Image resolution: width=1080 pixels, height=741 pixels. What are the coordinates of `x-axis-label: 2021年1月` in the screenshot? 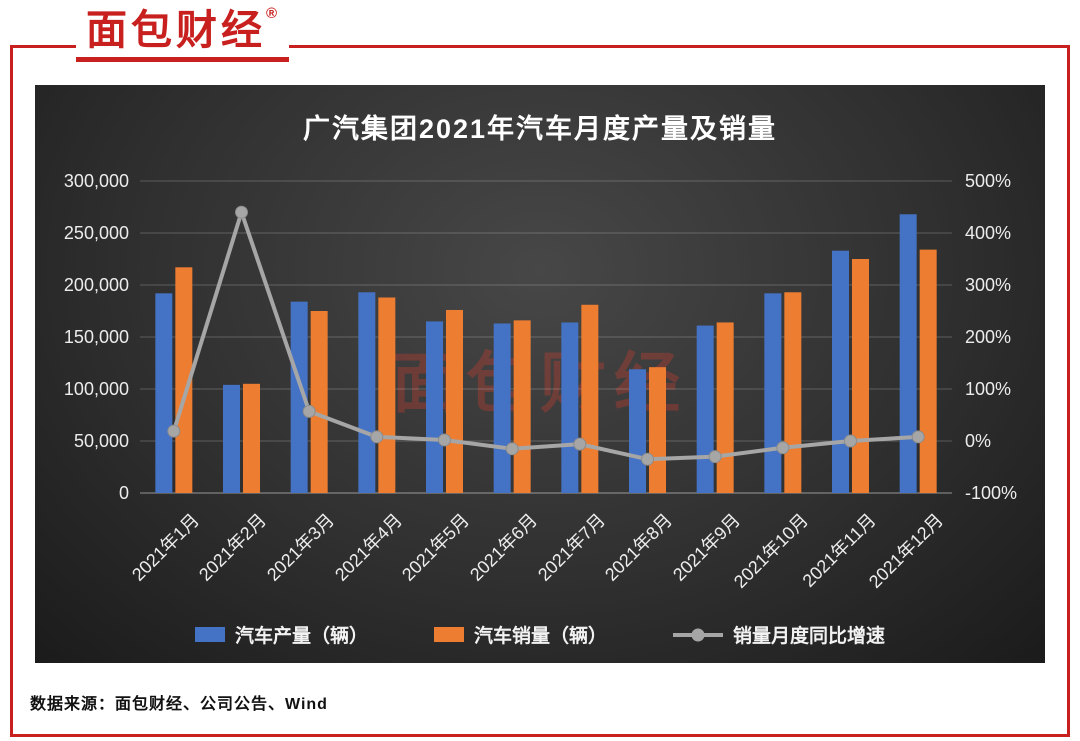 It's located at (165, 547).